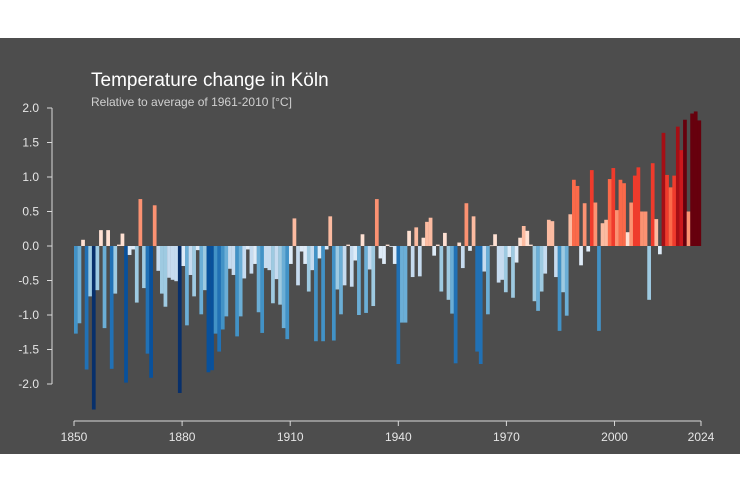 This screenshot has width=740, height=493. What do you see at coordinates (301, 249) in the screenshot?
I see `bar-1913` at bounding box center [301, 249].